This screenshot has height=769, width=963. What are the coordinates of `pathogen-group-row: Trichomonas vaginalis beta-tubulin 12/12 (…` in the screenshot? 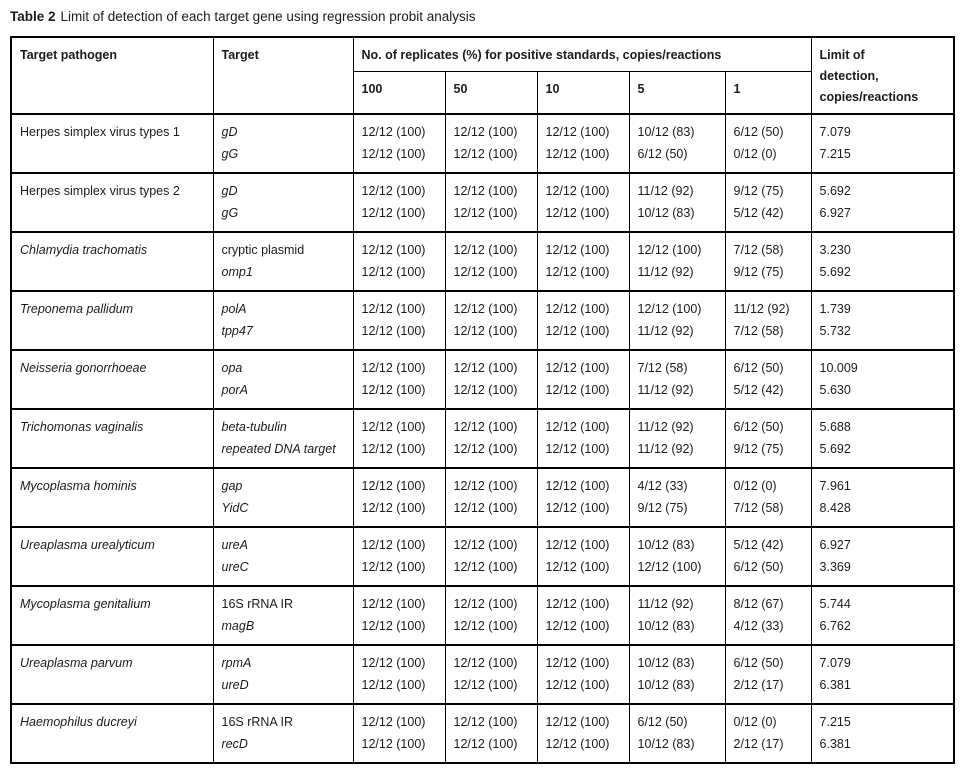 It's located at (482, 438).